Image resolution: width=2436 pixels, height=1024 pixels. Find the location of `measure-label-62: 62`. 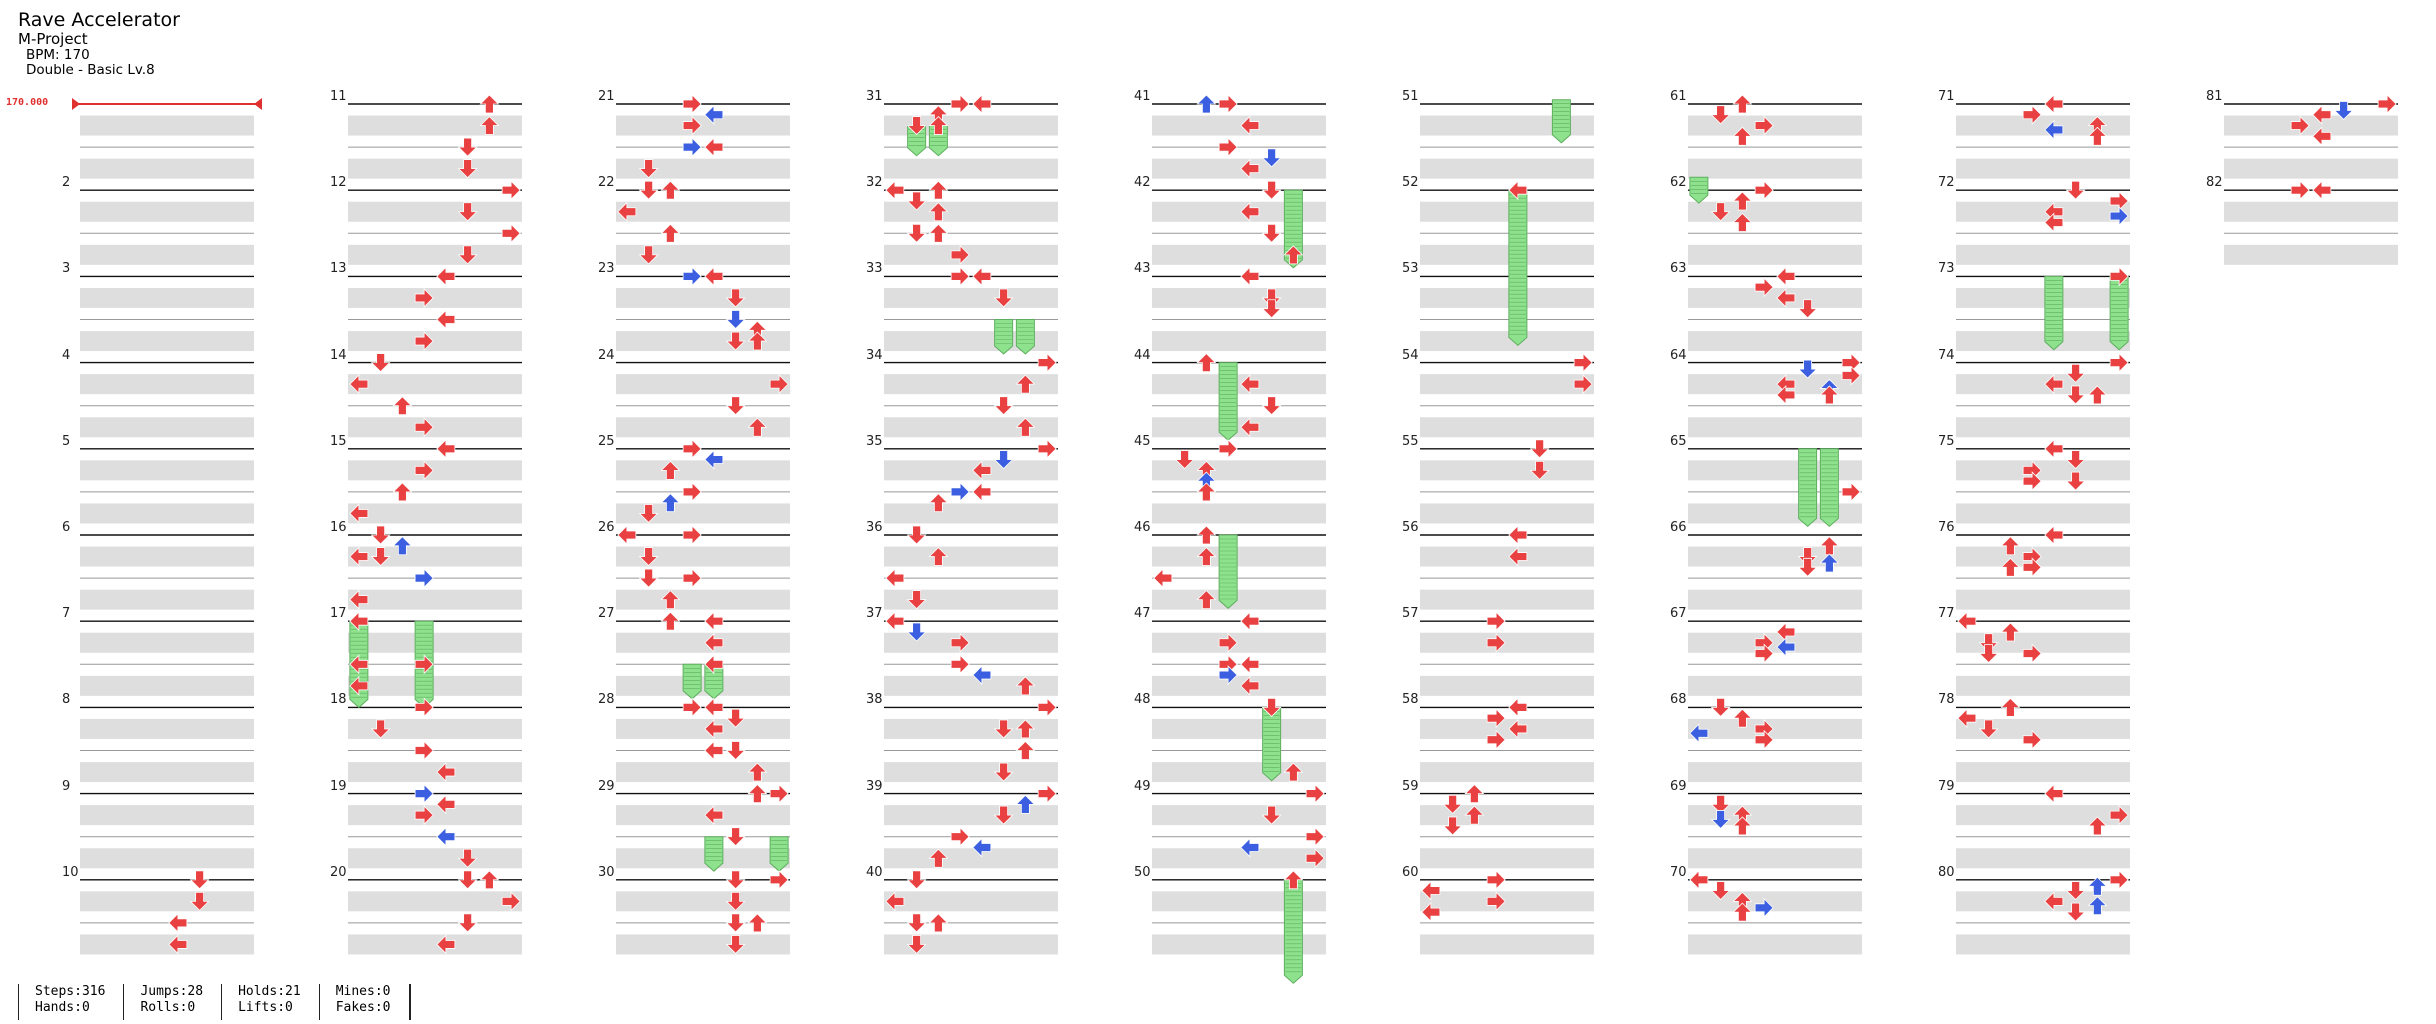

measure-label-62: 62 is located at coordinates (1678, 183).